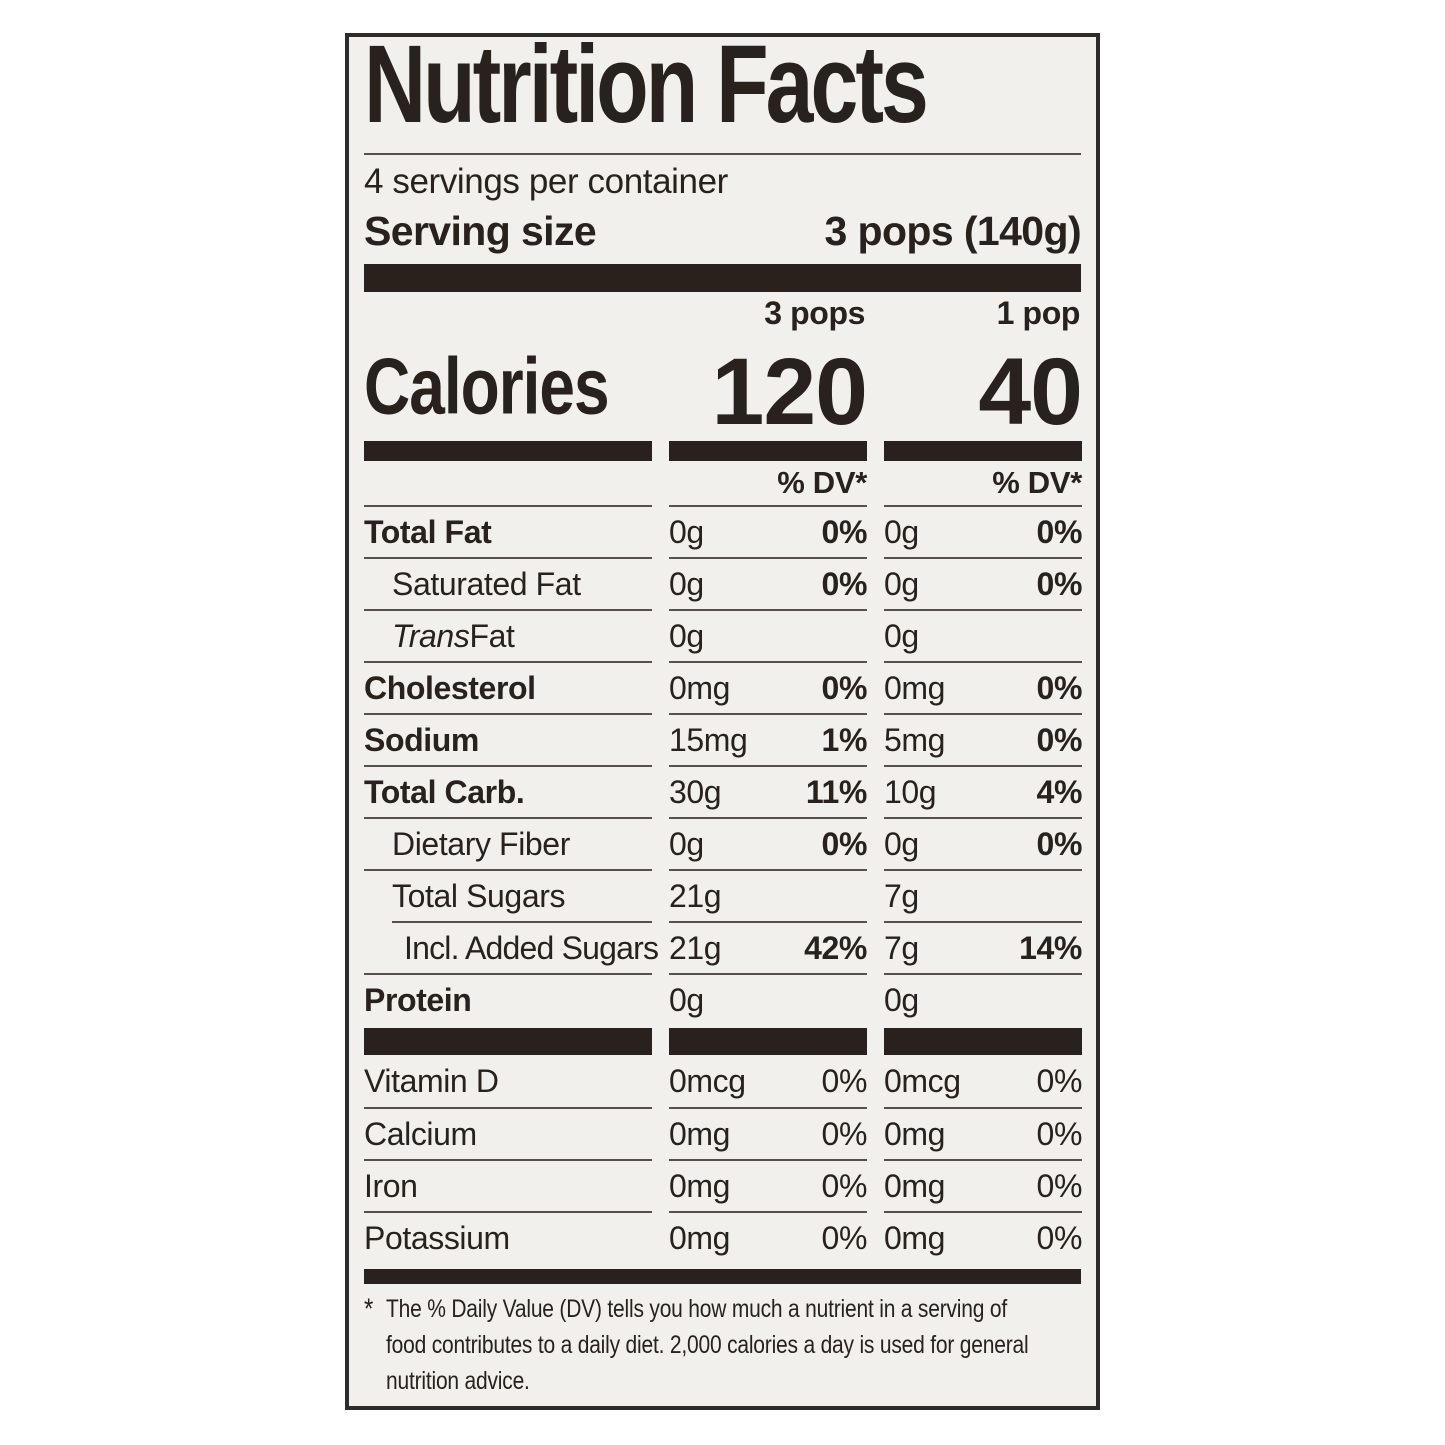 The image size is (1445, 1445). Describe the element at coordinates (546, 181) in the screenshot. I see `servings-per-container: 4 servings per container` at that location.